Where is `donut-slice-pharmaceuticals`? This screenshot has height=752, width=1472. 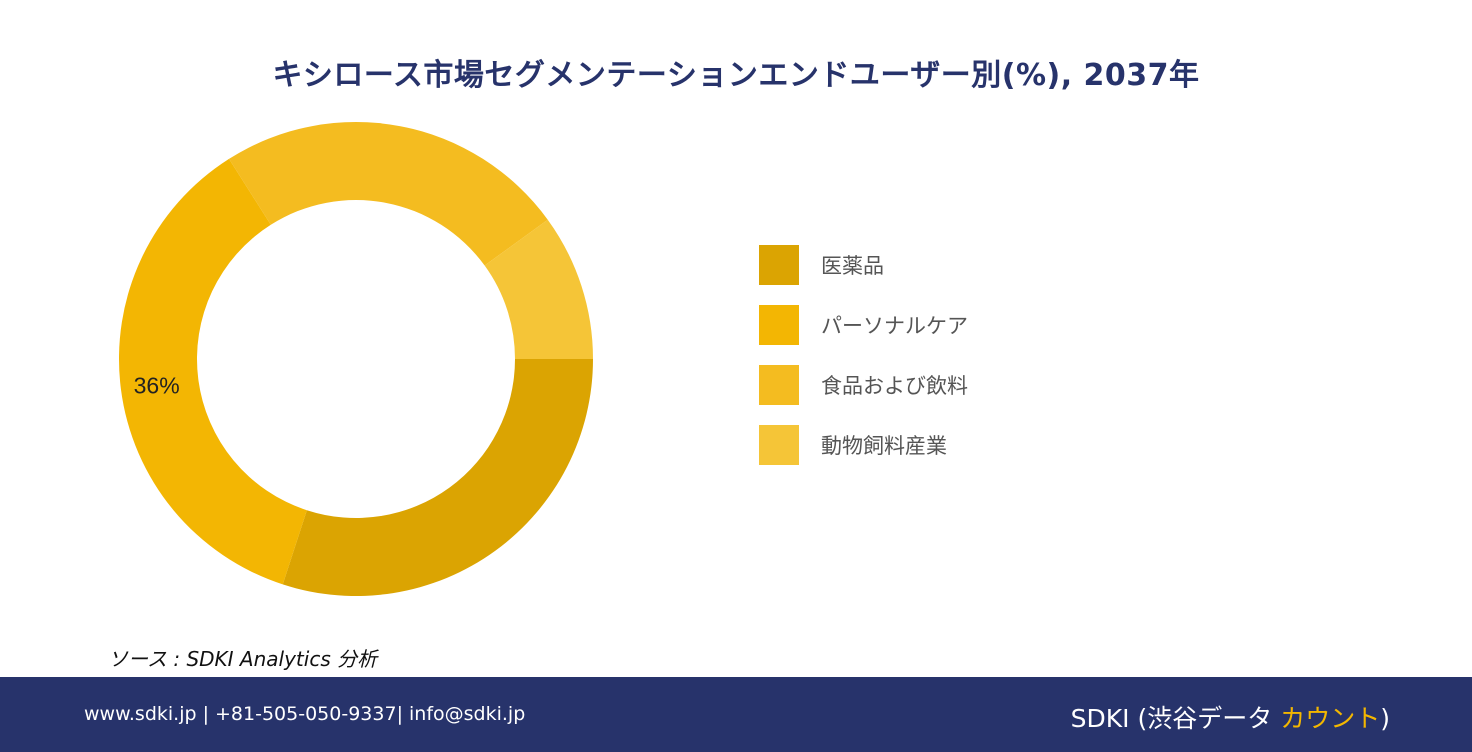
donut-slice-pharmaceuticals is located at coordinates (437, 477).